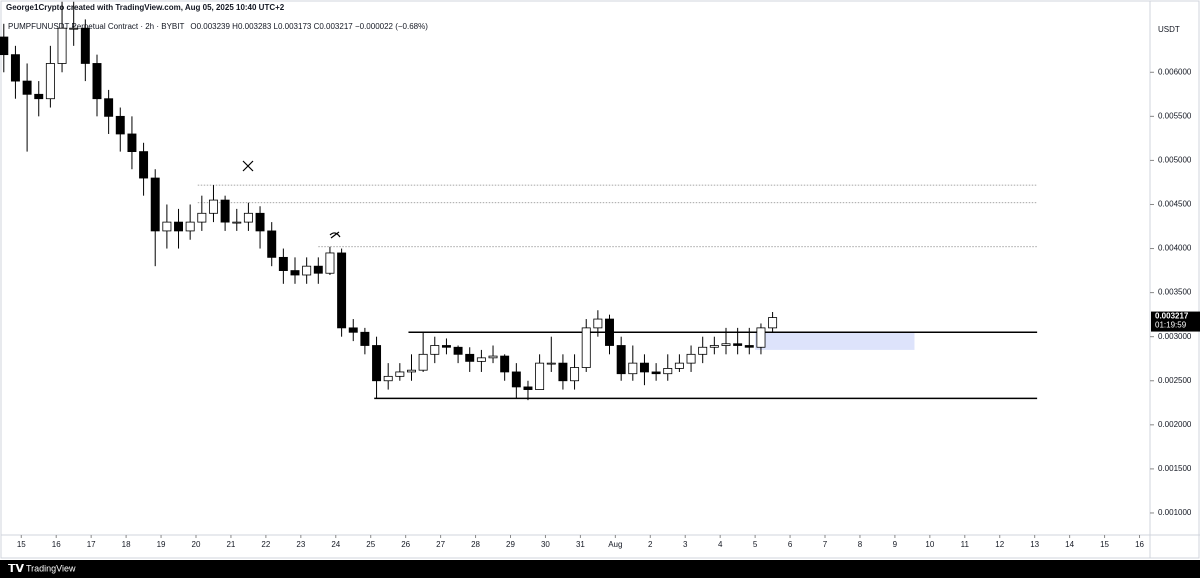 The width and height of the screenshot is (1200, 578). Describe the element at coordinates (1069, 544) in the screenshot. I see `x-tick-label: 14` at that location.